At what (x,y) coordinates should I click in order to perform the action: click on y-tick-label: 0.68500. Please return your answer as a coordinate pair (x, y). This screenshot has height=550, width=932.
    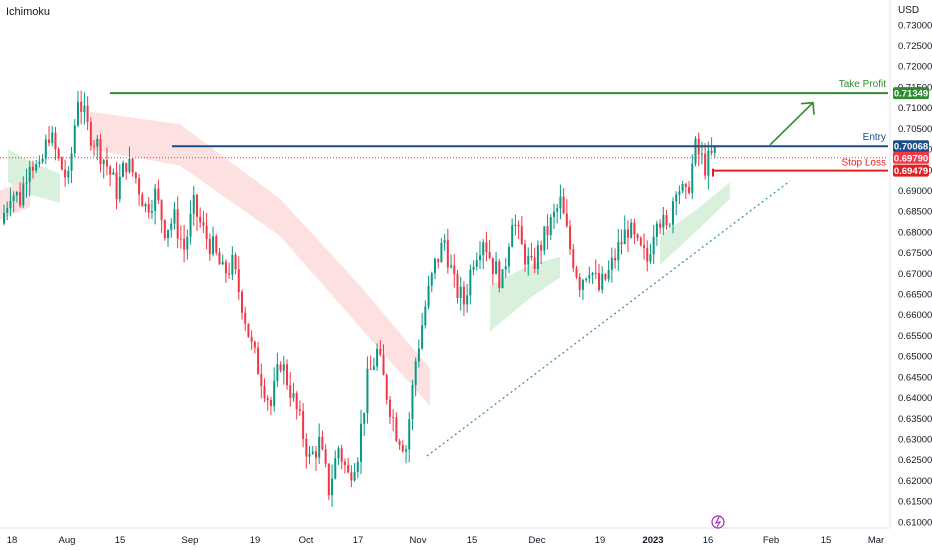
    Looking at the image, I should click on (915, 212).